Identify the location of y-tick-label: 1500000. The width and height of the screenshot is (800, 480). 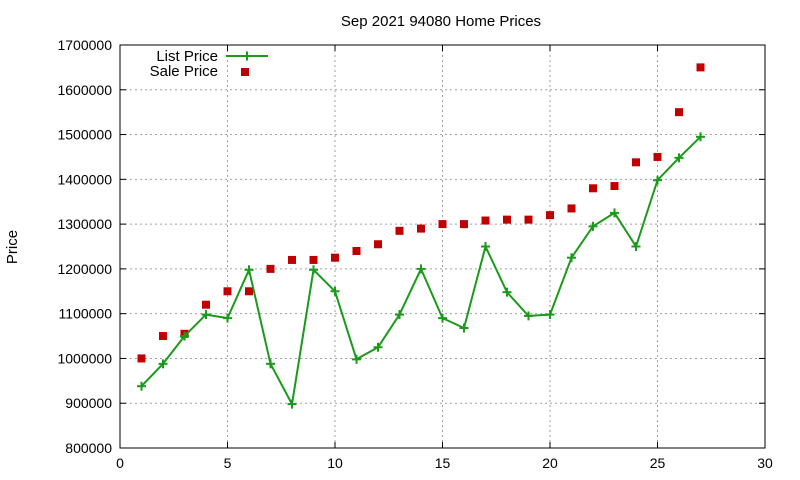
(84, 135).